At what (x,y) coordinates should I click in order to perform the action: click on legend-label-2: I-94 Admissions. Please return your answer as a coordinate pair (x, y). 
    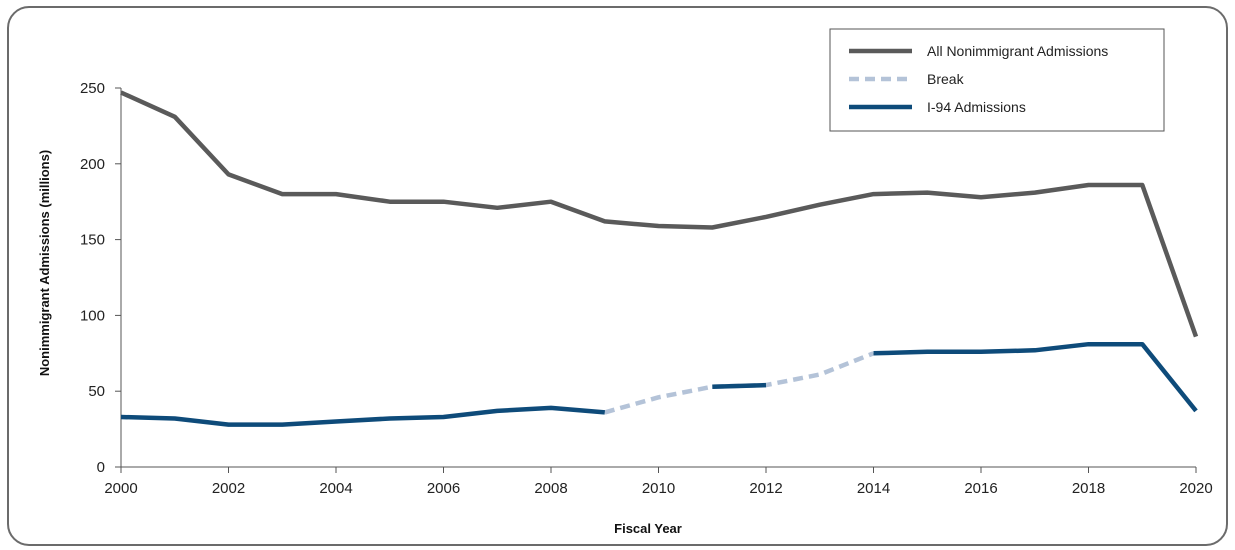
    Looking at the image, I should click on (976, 107).